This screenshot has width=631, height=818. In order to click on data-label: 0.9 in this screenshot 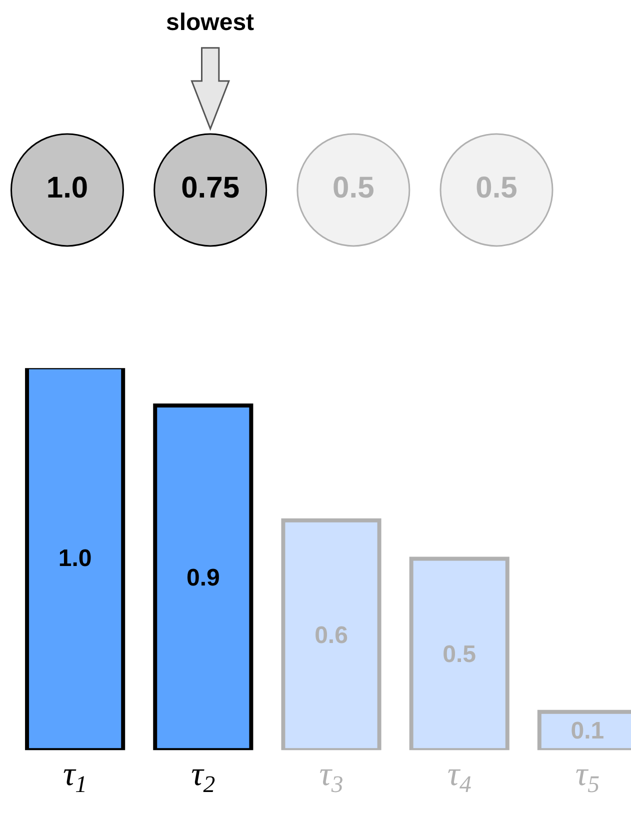, I will do `click(203, 578)`.